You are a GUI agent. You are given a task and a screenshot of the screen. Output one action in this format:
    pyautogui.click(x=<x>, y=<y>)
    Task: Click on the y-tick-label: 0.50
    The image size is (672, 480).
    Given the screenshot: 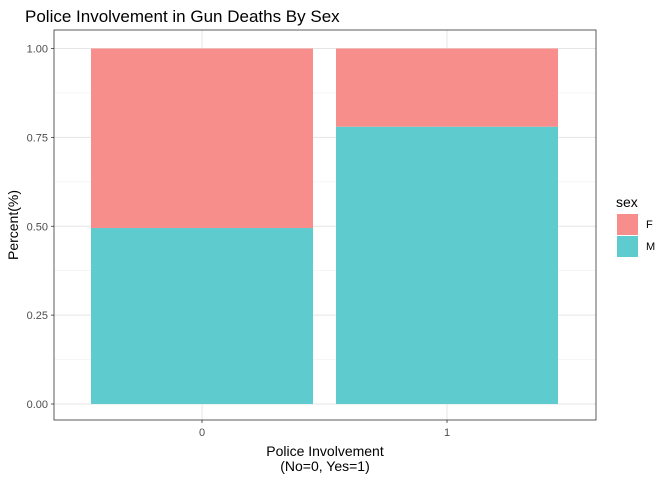 What is the action you would take?
    pyautogui.click(x=37, y=227)
    